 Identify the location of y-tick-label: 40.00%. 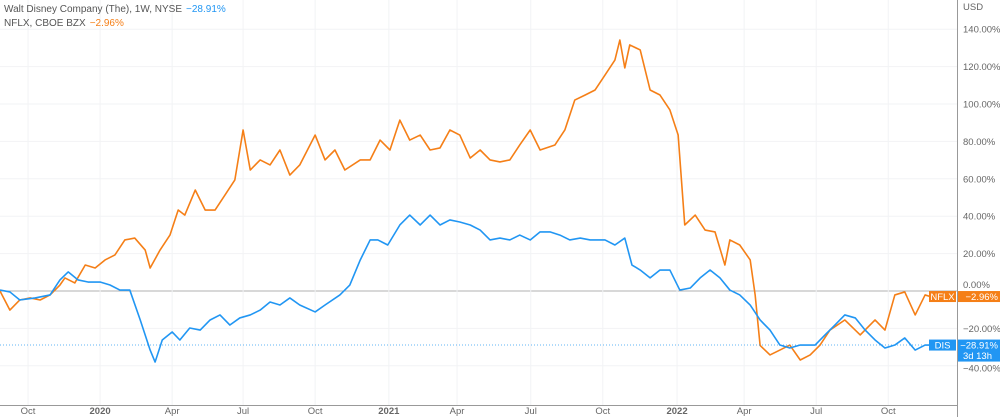
(979, 217).